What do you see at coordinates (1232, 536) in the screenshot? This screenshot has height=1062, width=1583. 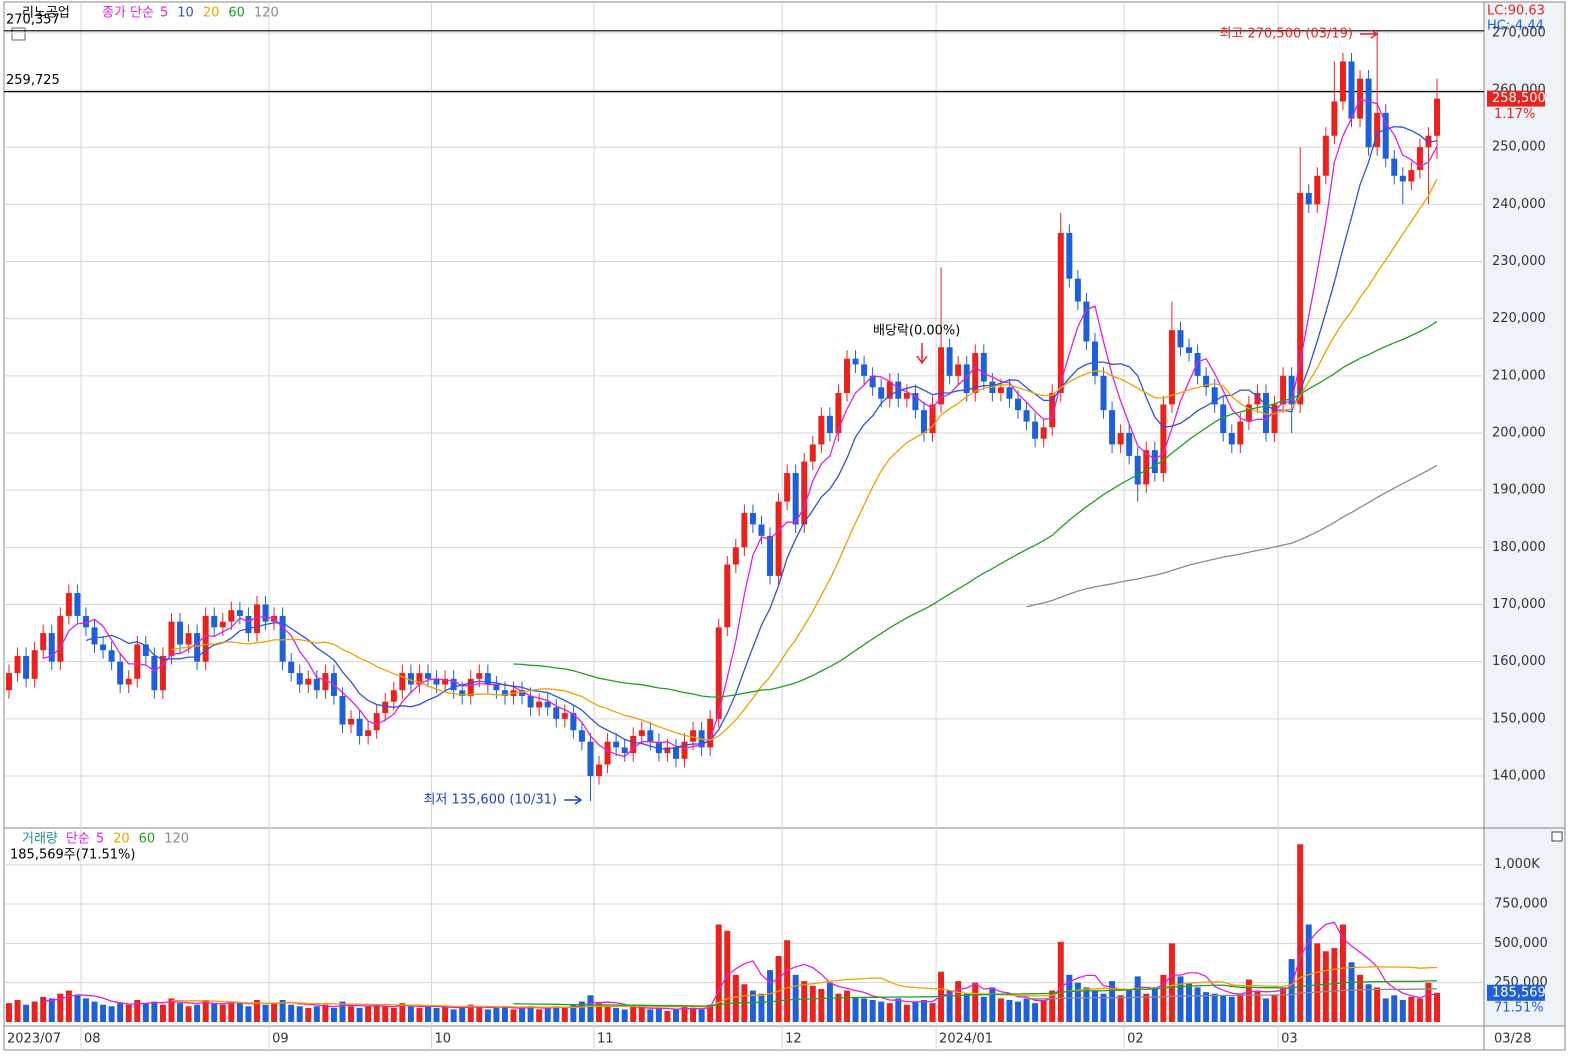 I see `price-moving-average` at bounding box center [1232, 536].